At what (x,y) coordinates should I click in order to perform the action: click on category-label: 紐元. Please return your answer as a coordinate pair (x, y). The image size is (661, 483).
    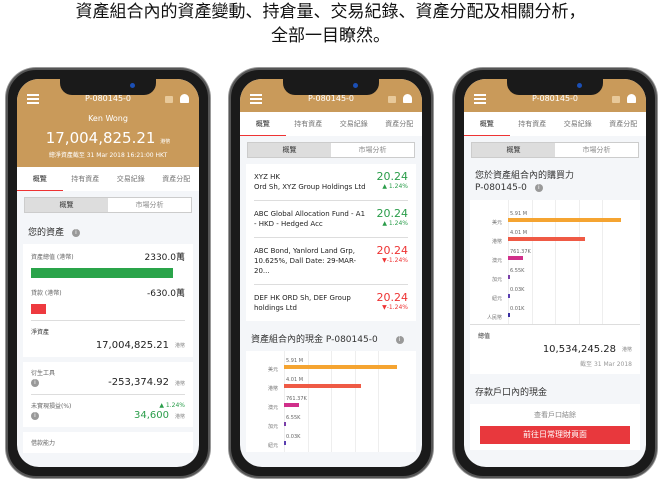
    Looking at the image, I should click on (272, 446).